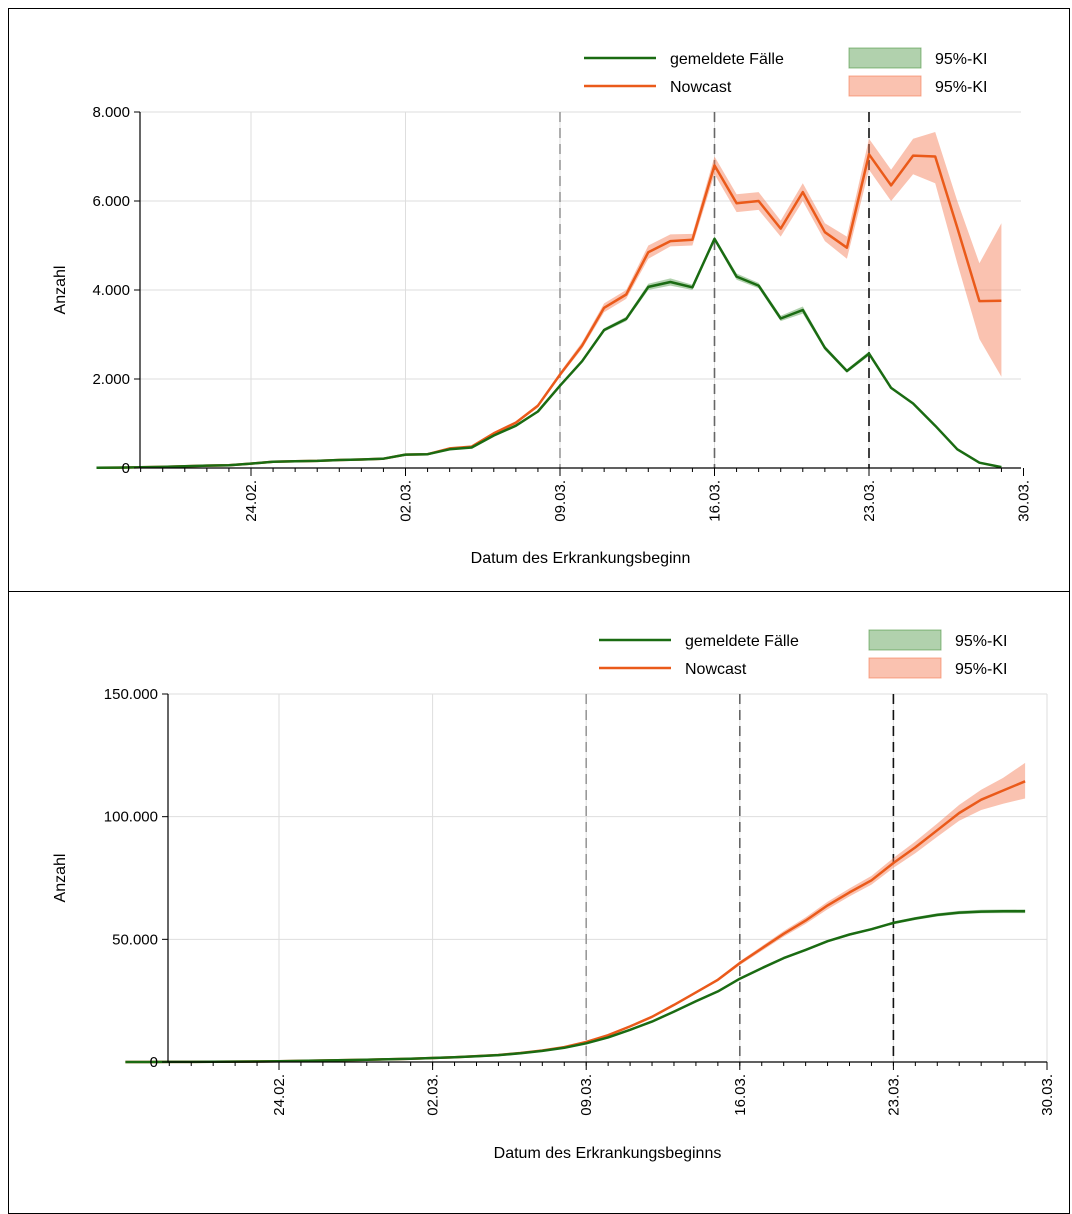  Describe the element at coordinates (608, 1153) in the screenshot. I see `x-axis-title: Datum des Erkrankungsbeginns` at that location.